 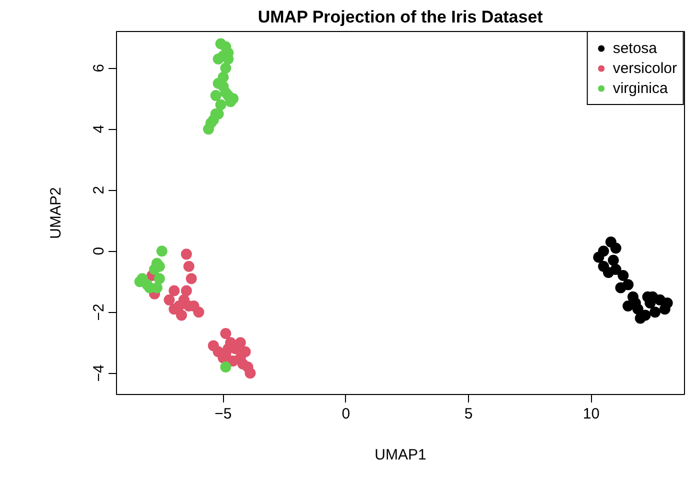 What do you see at coordinates (99, 68) in the screenshot?
I see `y-tick-label: 6` at bounding box center [99, 68].